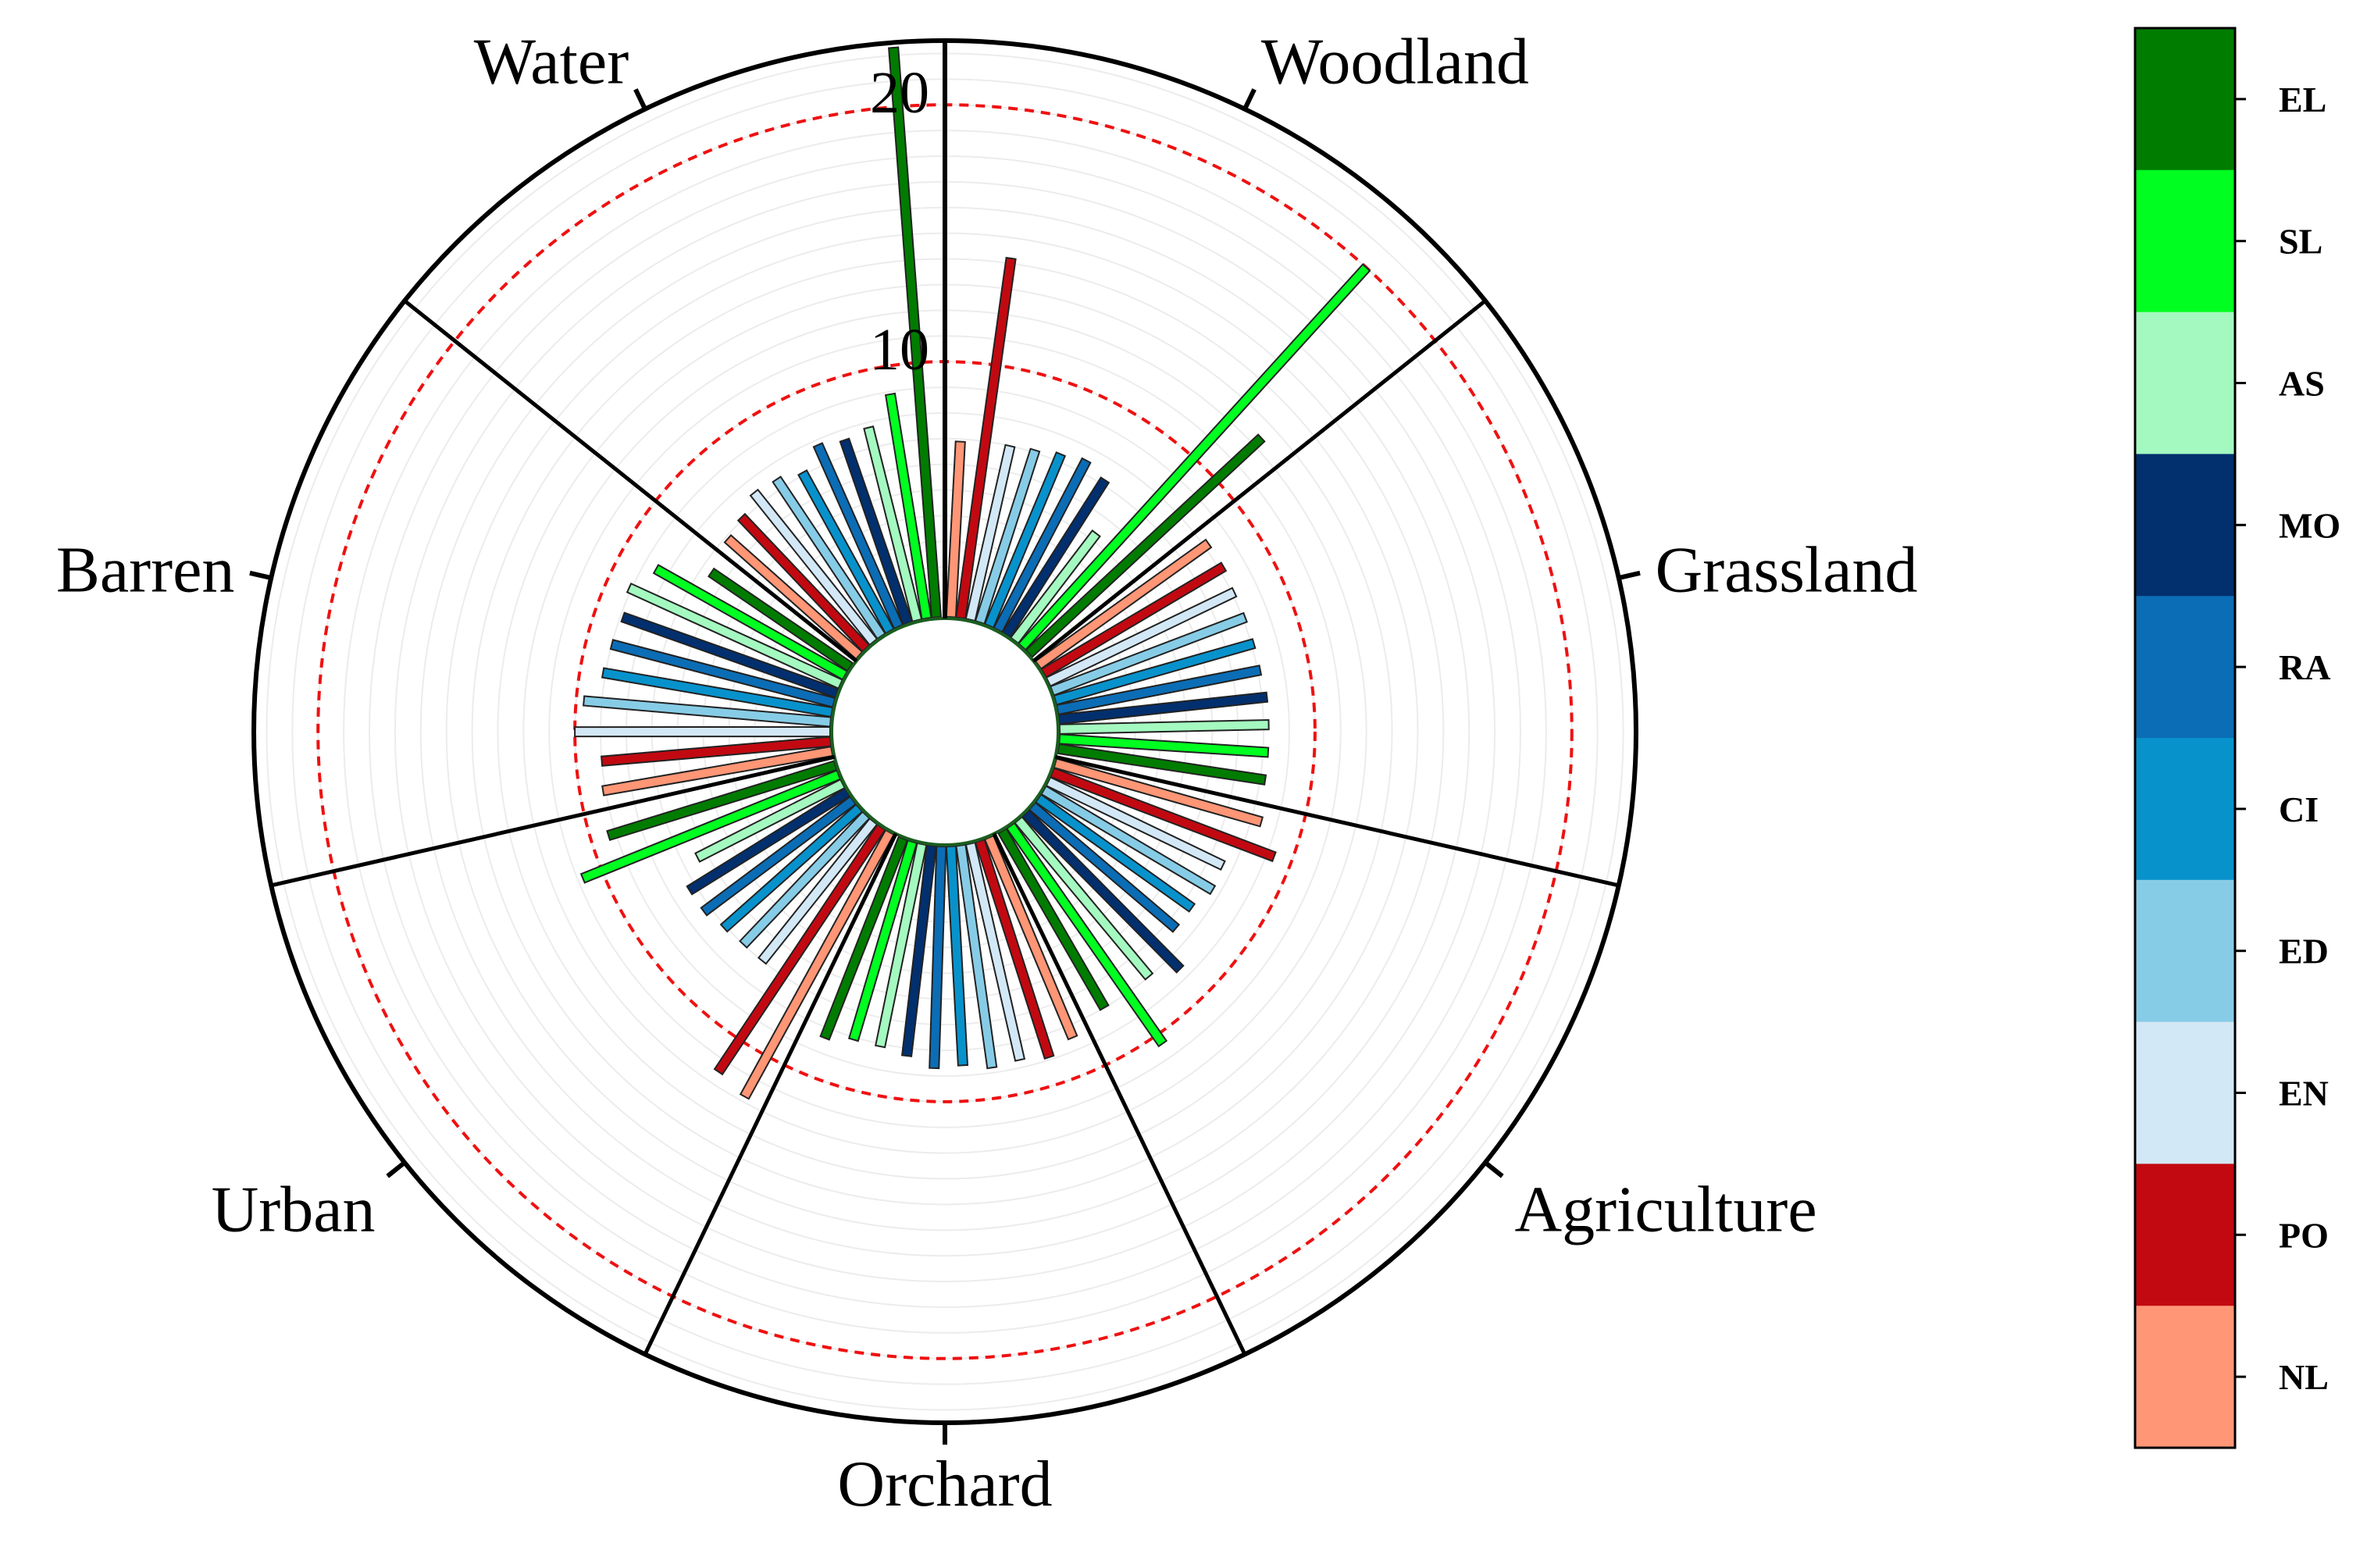  Describe the element at coordinates (781, 619) in the screenshot. I see `bar-barren-el` at that location.